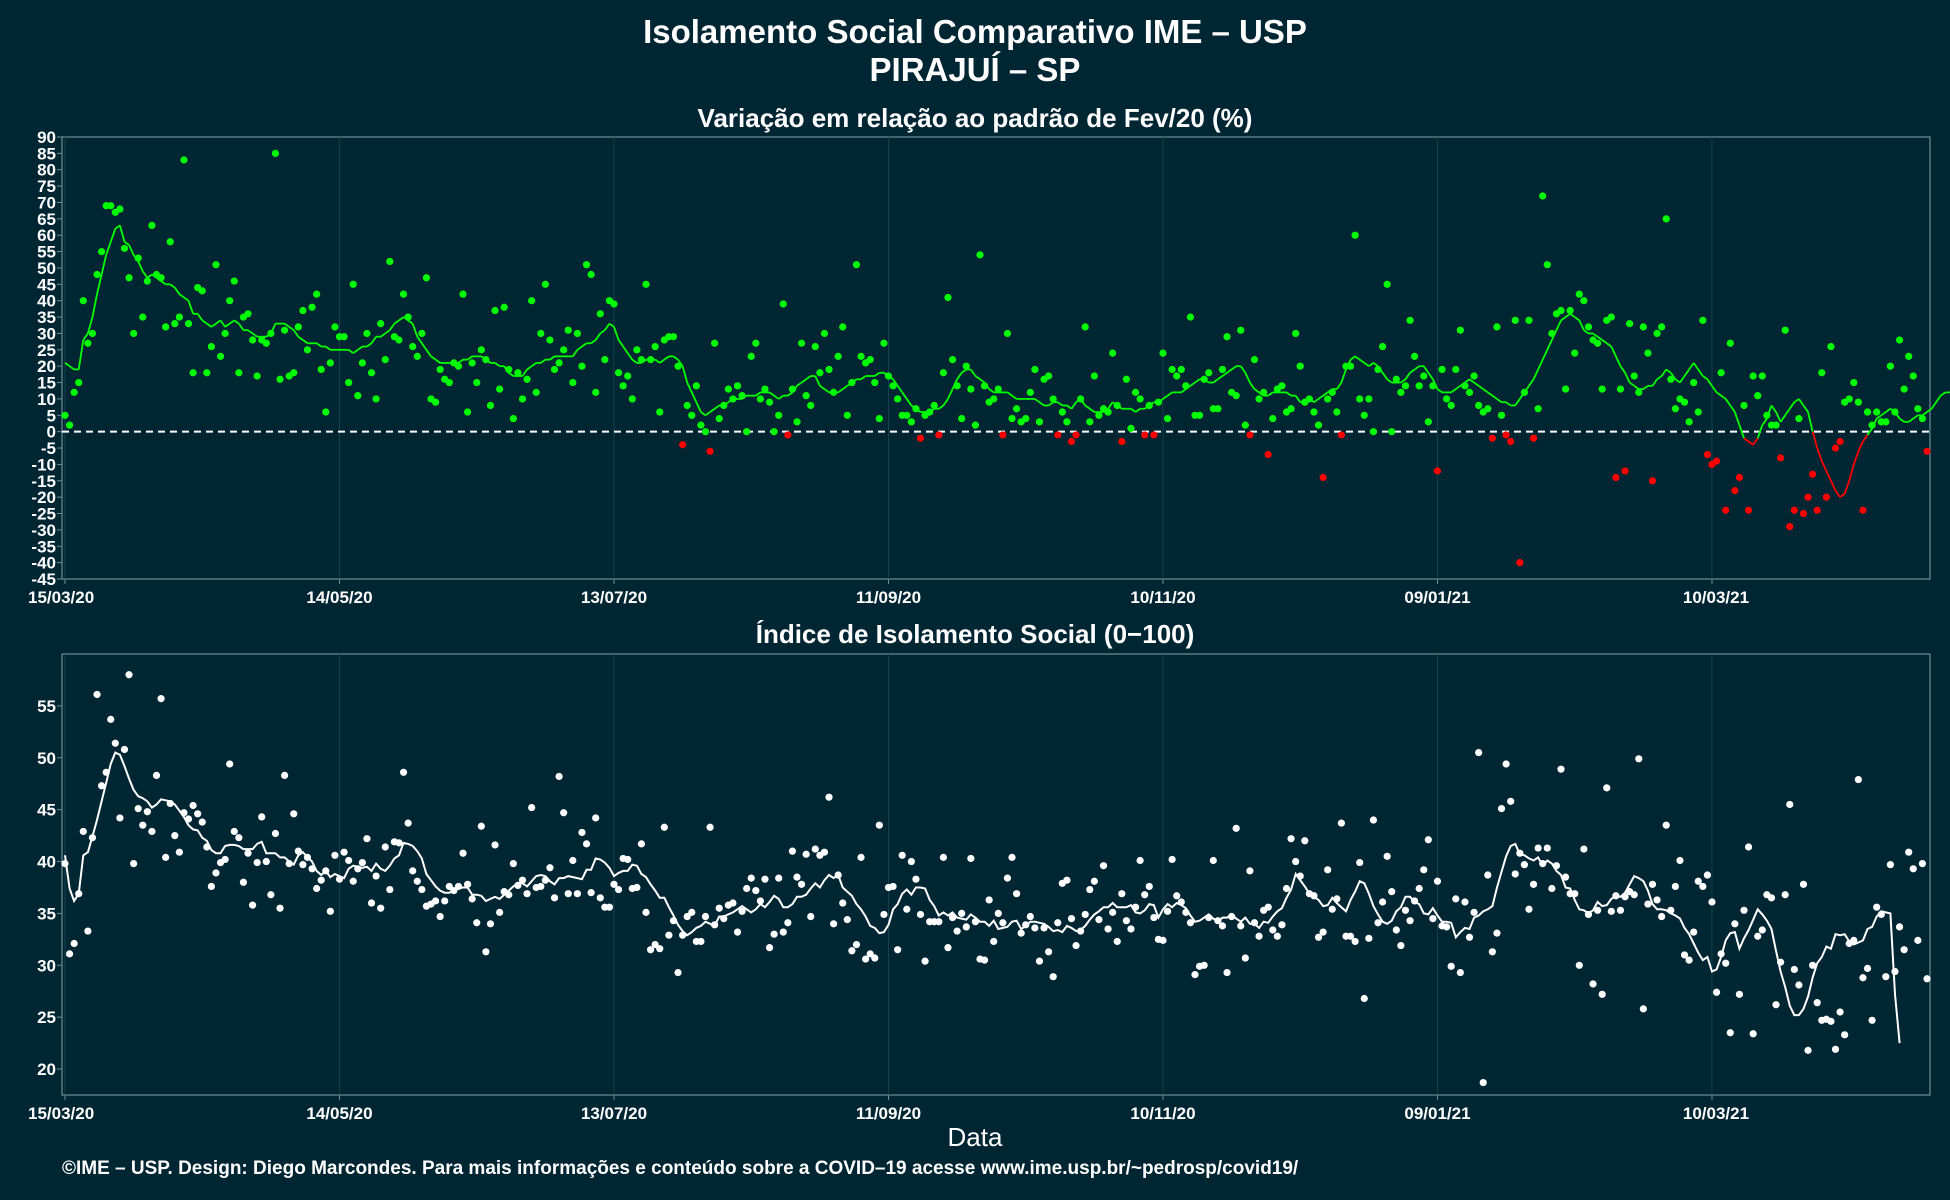 This screenshot has height=1200, width=1950. Describe the element at coordinates (46, 137) in the screenshot. I see `y-tick-label: 90` at that location.